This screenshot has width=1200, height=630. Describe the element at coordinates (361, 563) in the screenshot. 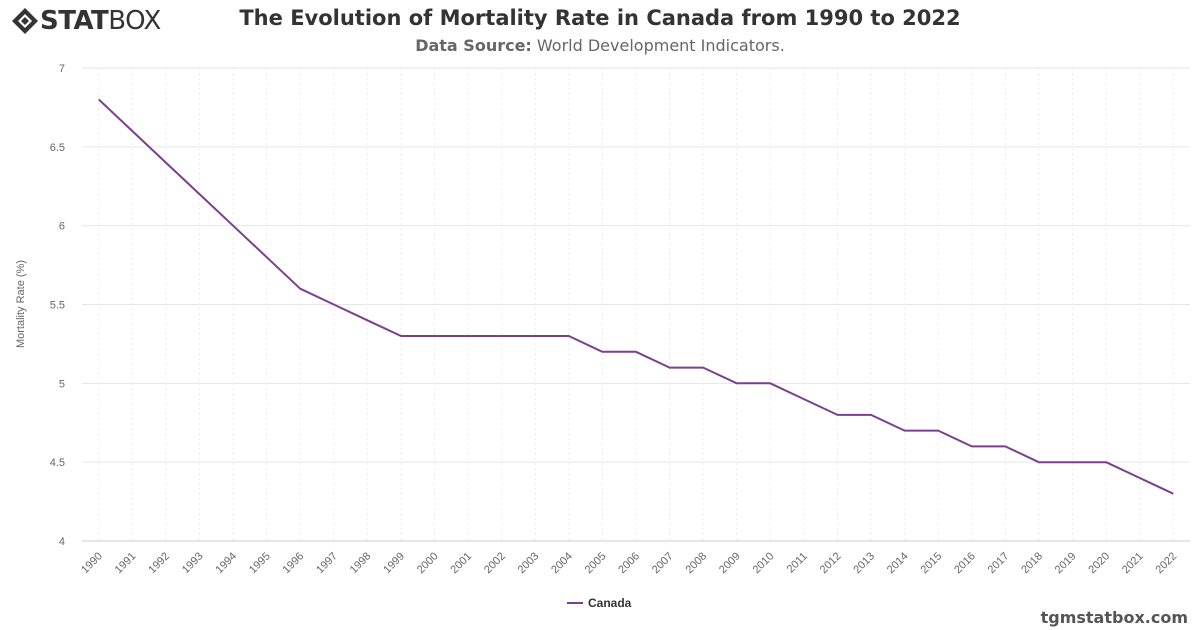

I see `x-tick-label: 1998` at that location.